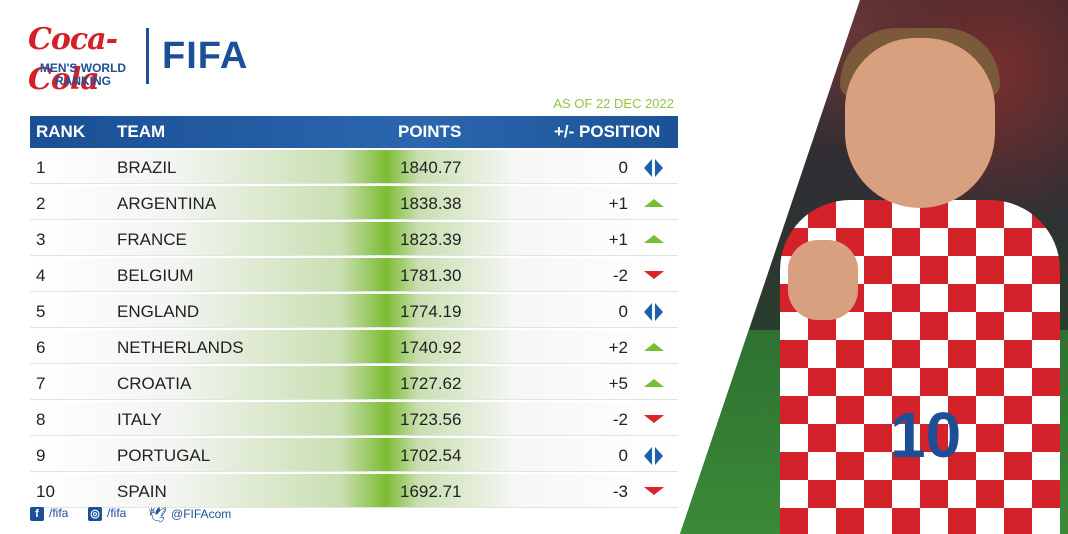 This screenshot has height=534, width=1068. Describe the element at coordinates (154, 383) in the screenshot. I see `team-cell: CROATIA` at that location.